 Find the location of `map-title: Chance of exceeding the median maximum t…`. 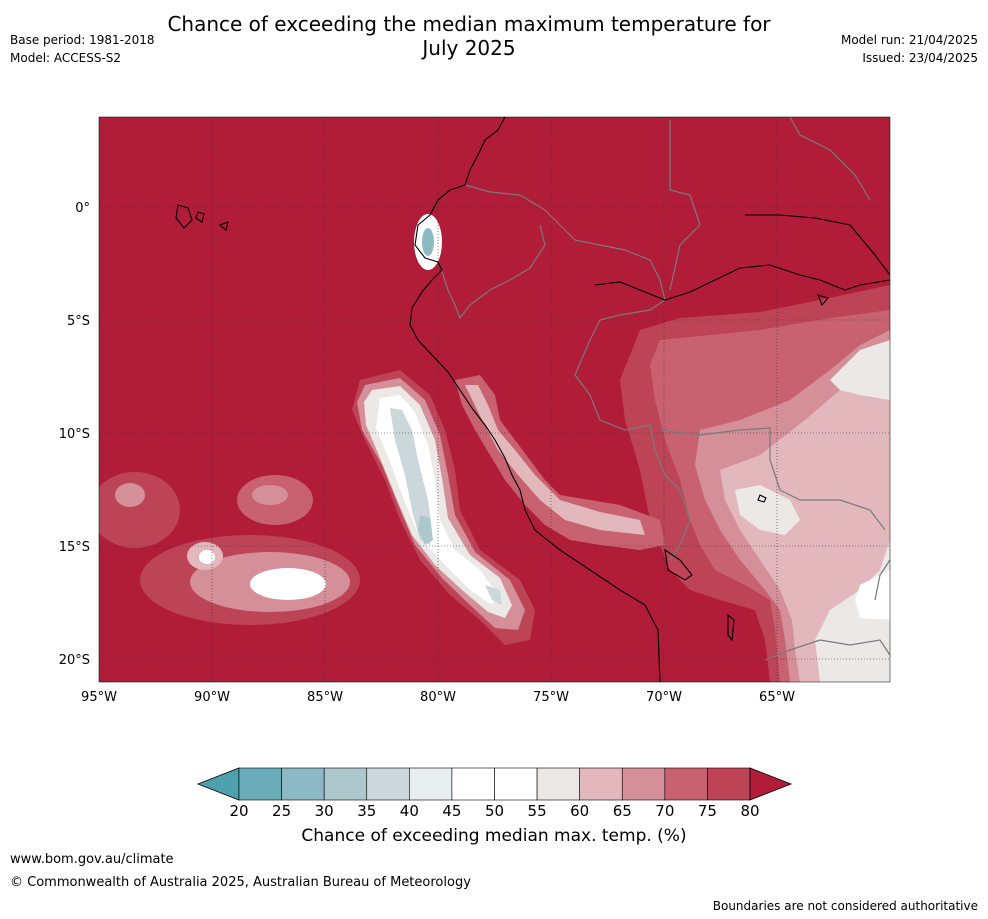

map-title: Chance of exceeding the median maximum t… is located at coordinates (469, 36).